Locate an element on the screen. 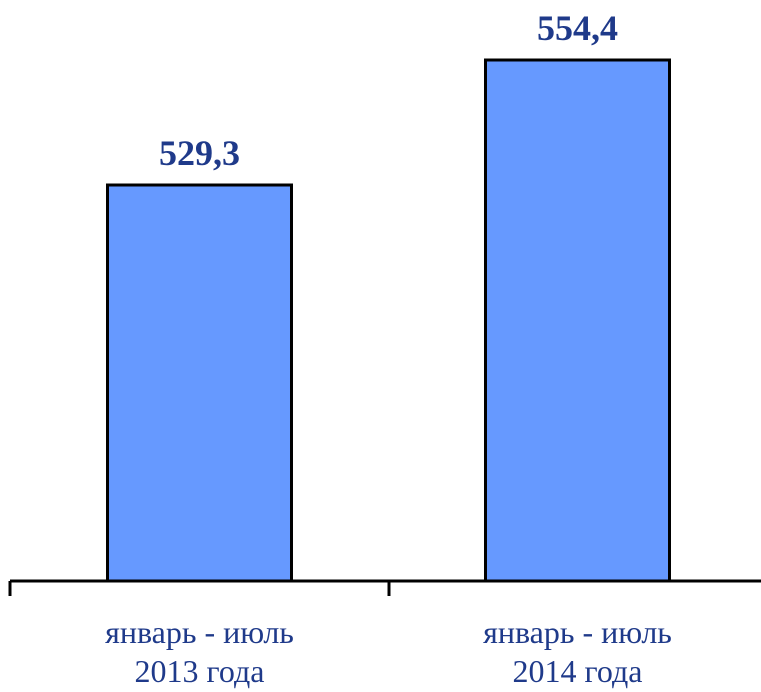  data-label: 554,4 is located at coordinates (577, 28).